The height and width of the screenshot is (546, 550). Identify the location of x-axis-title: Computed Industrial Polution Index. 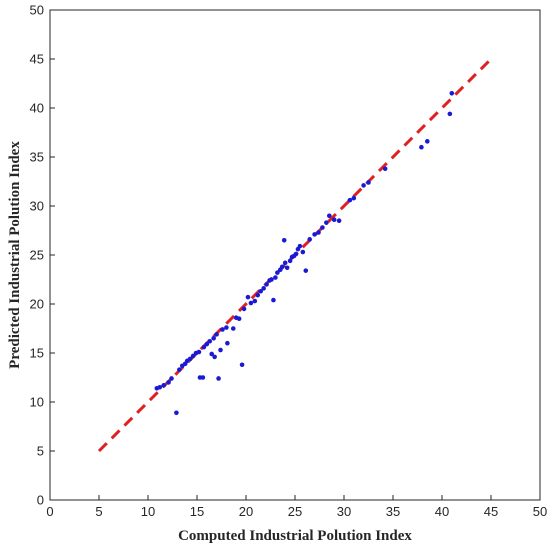
(295, 536).